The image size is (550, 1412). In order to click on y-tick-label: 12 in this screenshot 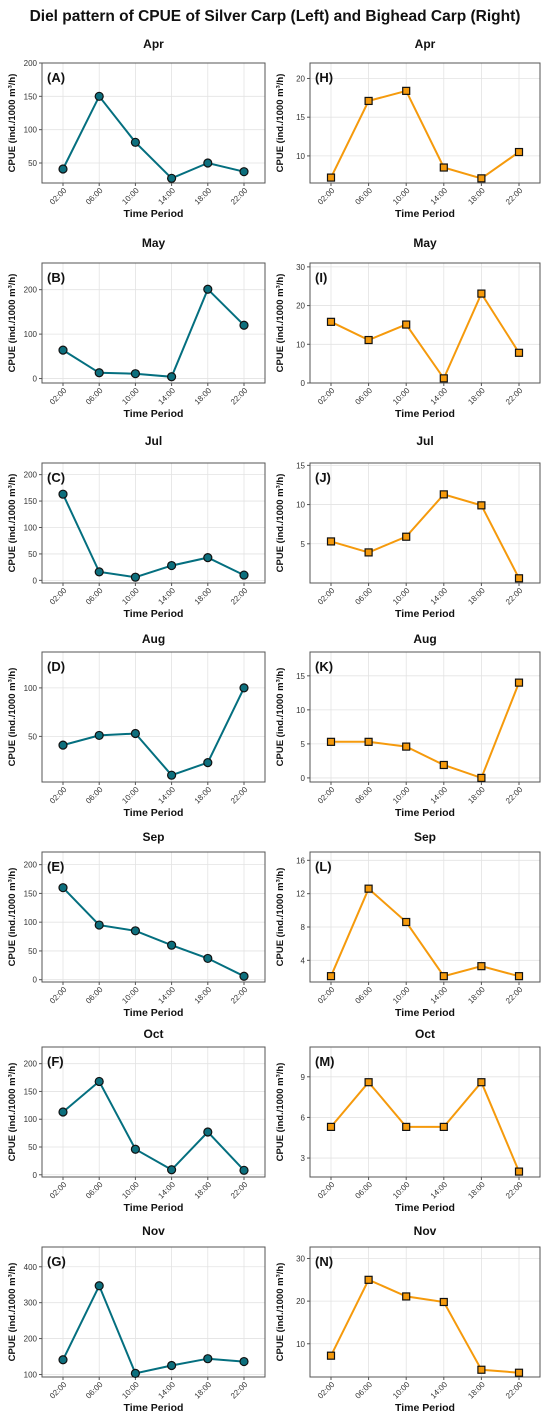, I will do `click(300, 894)`.